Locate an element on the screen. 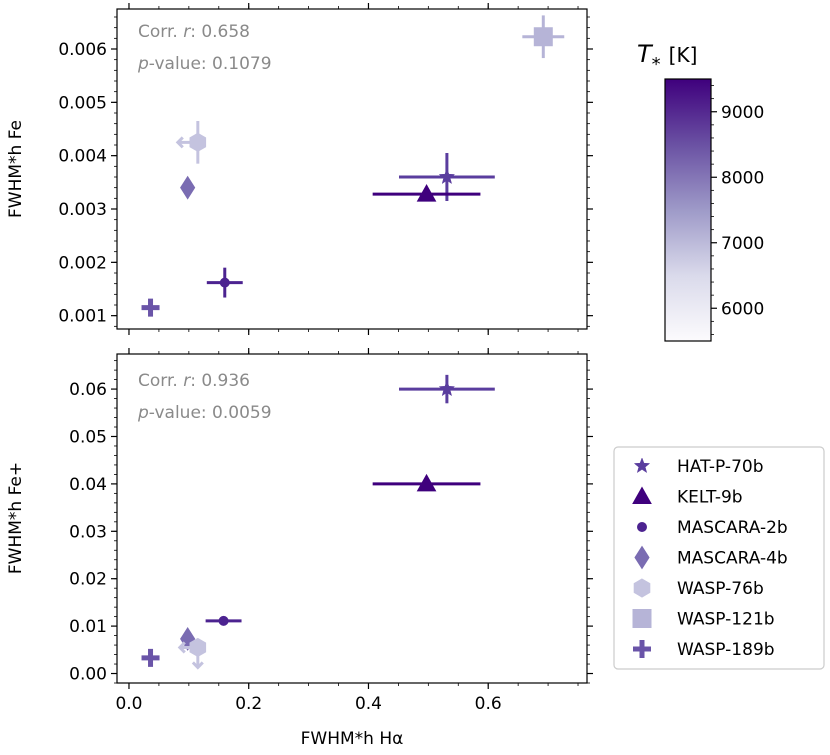  legend-frame is located at coordinates (719, 558).